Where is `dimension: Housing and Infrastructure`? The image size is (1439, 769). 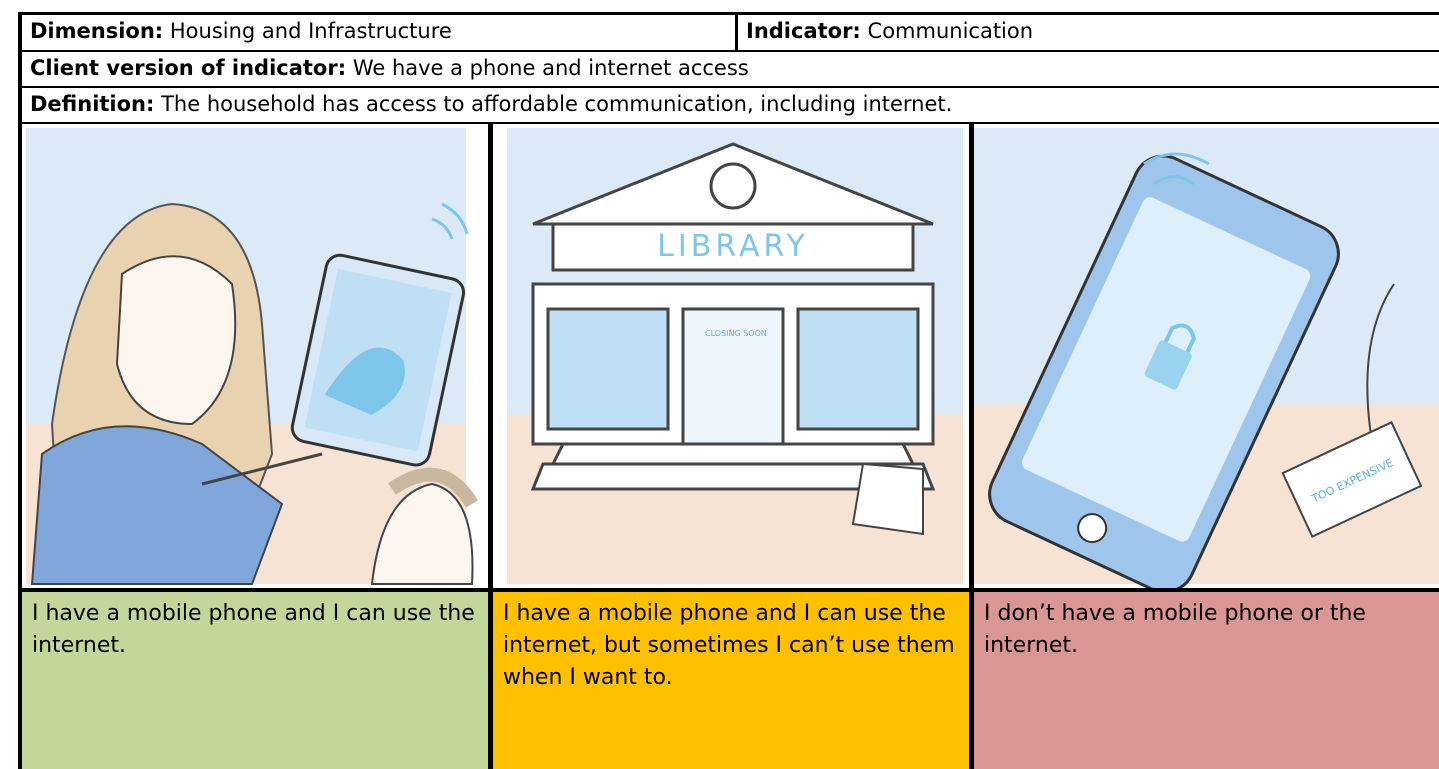 dimension: Housing and Infrastructure is located at coordinates (310, 31).